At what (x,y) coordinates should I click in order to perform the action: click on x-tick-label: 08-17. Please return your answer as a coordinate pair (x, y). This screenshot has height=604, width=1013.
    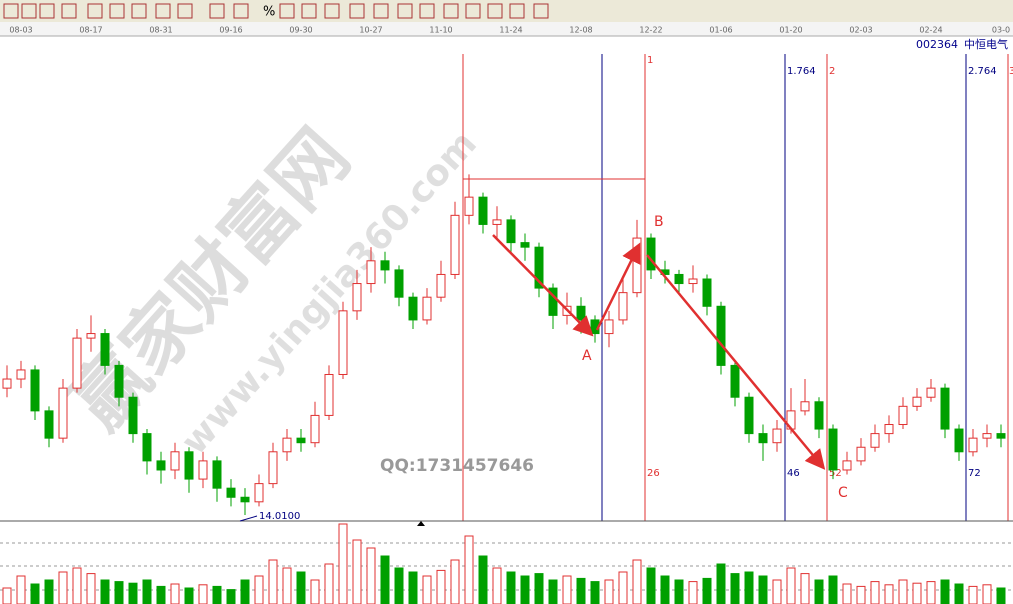
    Looking at the image, I should click on (90, 30).